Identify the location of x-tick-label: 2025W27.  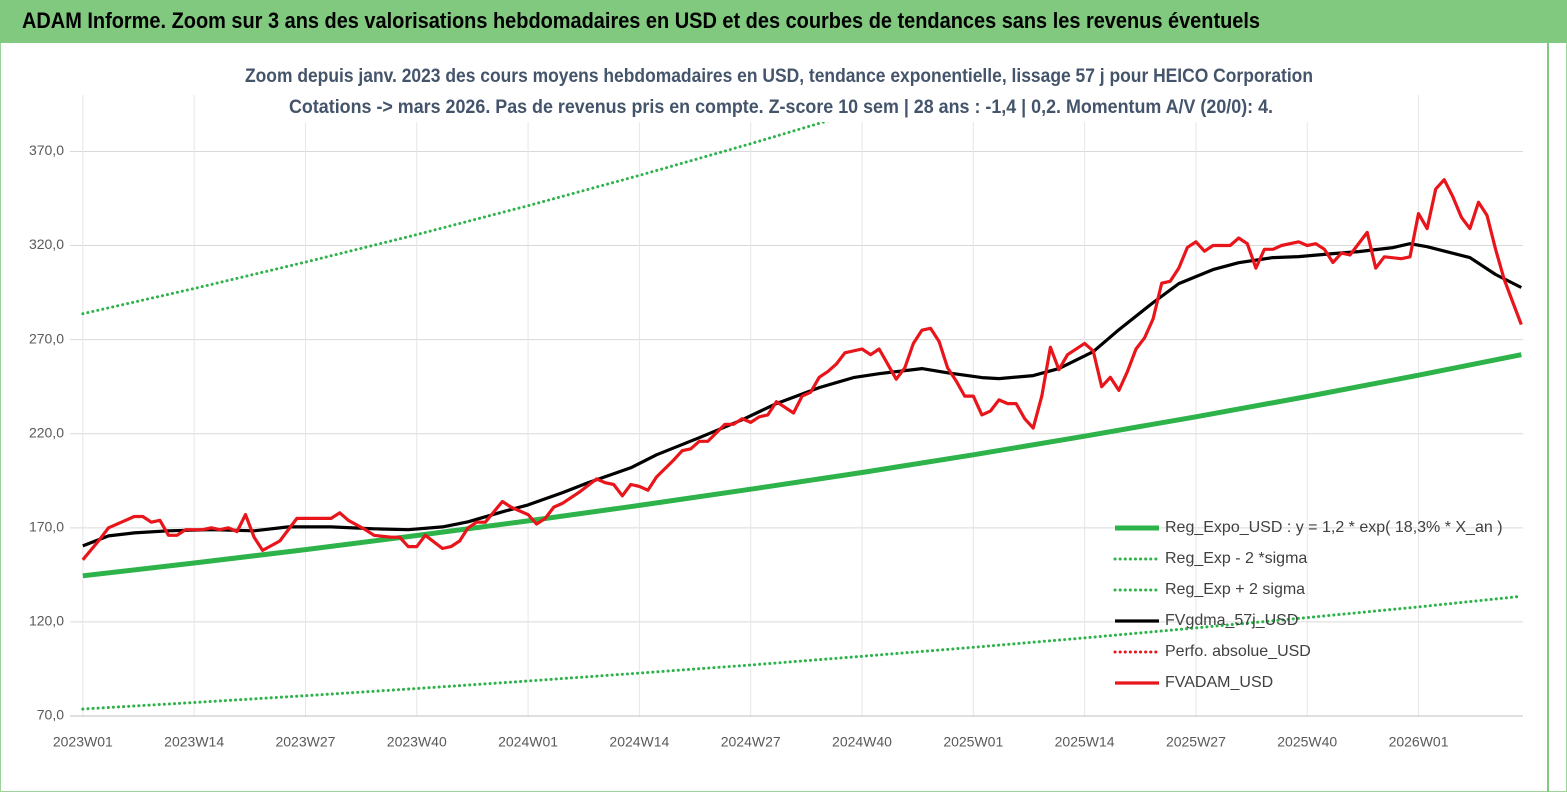
(1196, 742).